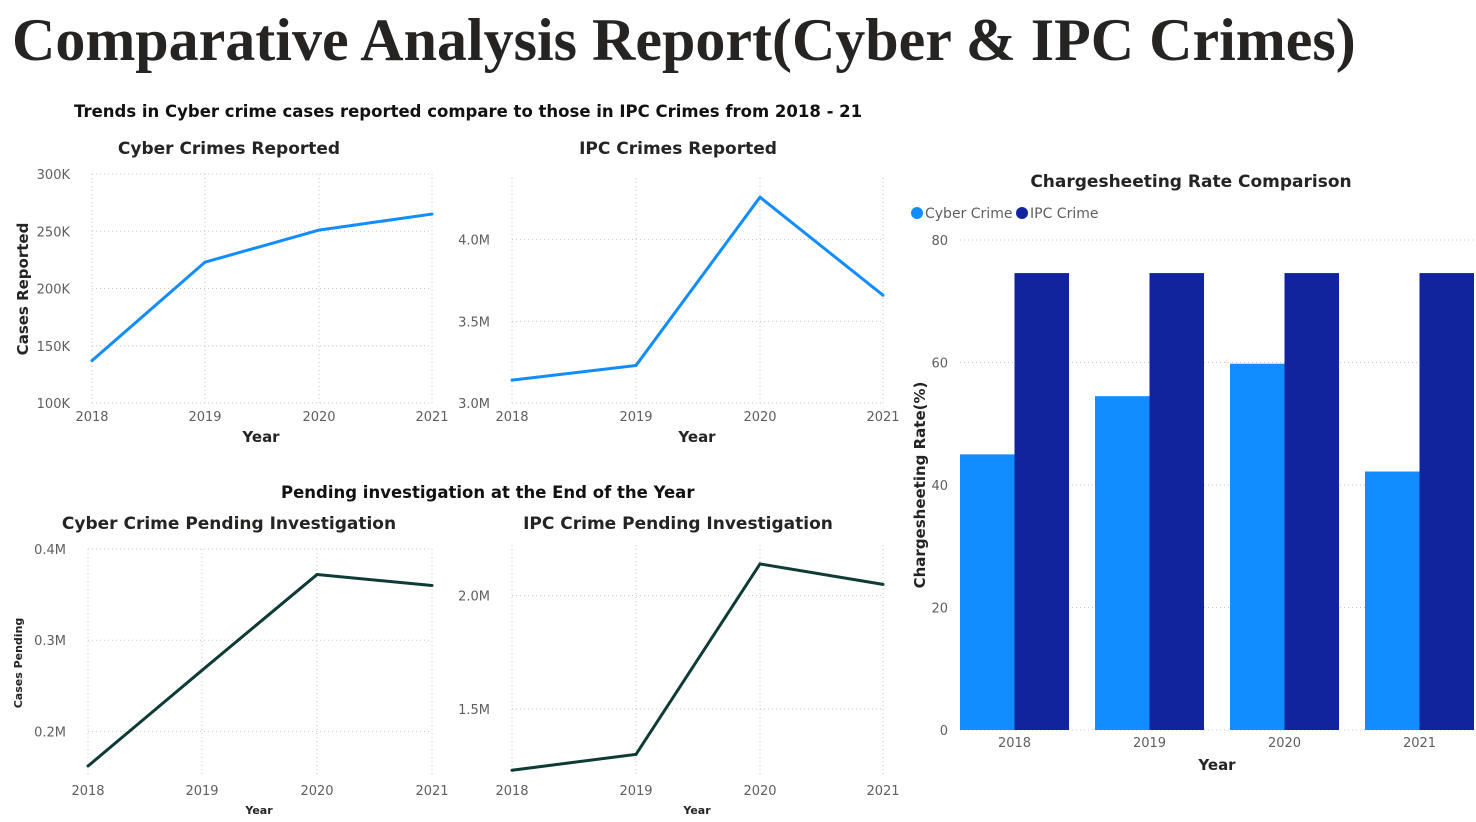 The image size is (1476, 822). I want to click on cyber-pending-ytick-2: 0.4M, so click(50, 550).